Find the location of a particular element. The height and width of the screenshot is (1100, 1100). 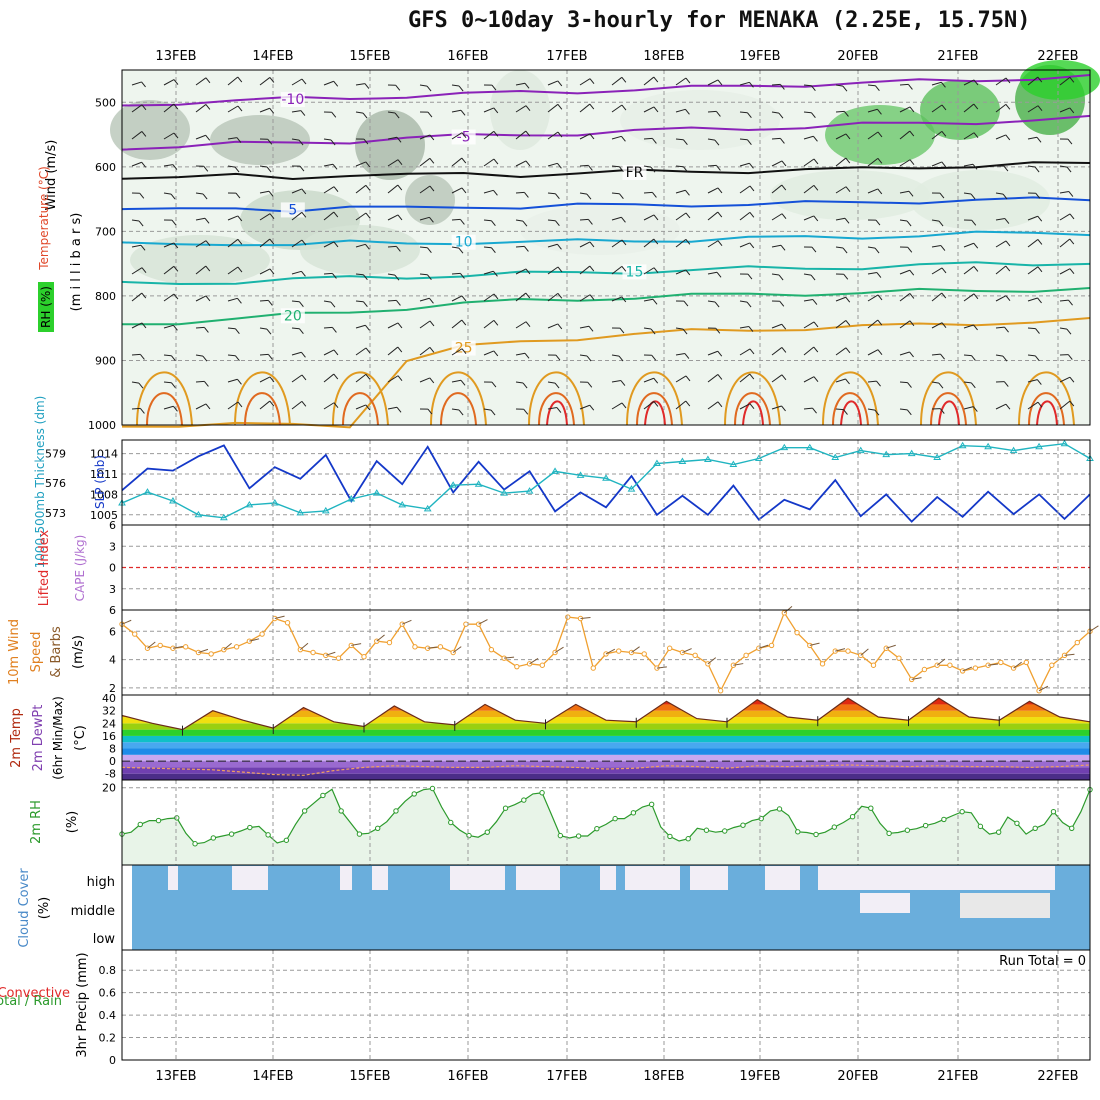

ylabel-lifted-index: Lifted Index is located at coordinates (44, 567).